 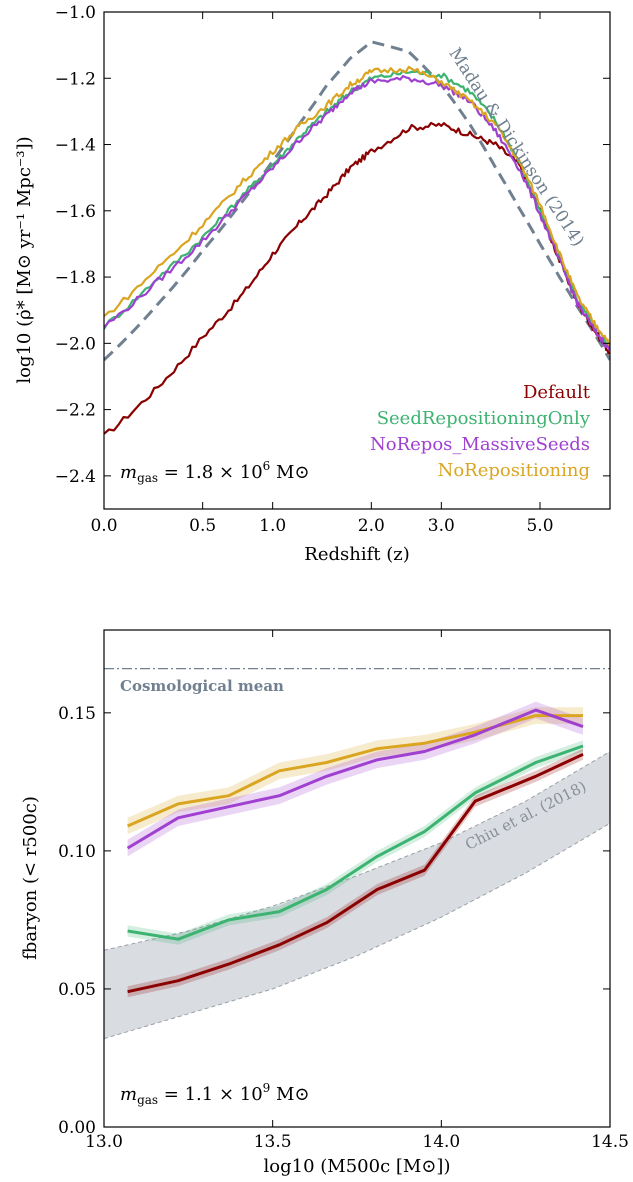 What do you see at coordinates (75, 79) in the screenshot?
I see `top-y-tick-label: −1.2` at bounding box center [75, 79].